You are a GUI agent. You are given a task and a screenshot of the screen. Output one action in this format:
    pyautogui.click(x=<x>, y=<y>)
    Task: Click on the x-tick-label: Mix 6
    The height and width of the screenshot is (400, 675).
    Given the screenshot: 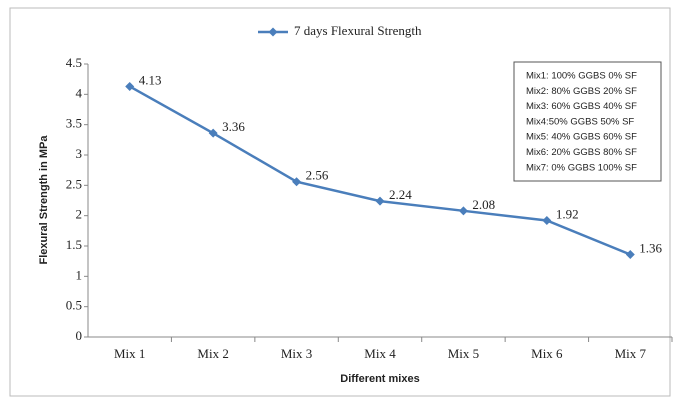 What is the action you would take?
    pyautogui.click(x=547, y=353)
    